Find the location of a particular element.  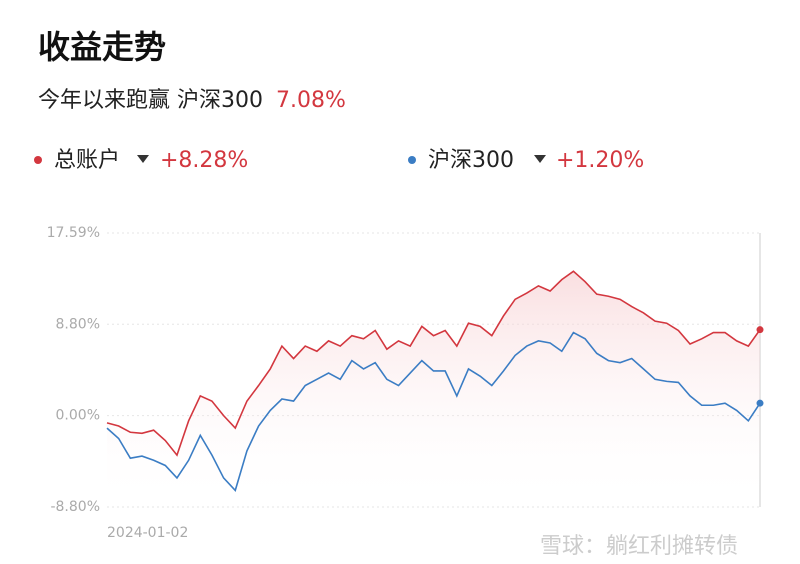

legend-label: 总账户 is located at coordinates (87, 160).